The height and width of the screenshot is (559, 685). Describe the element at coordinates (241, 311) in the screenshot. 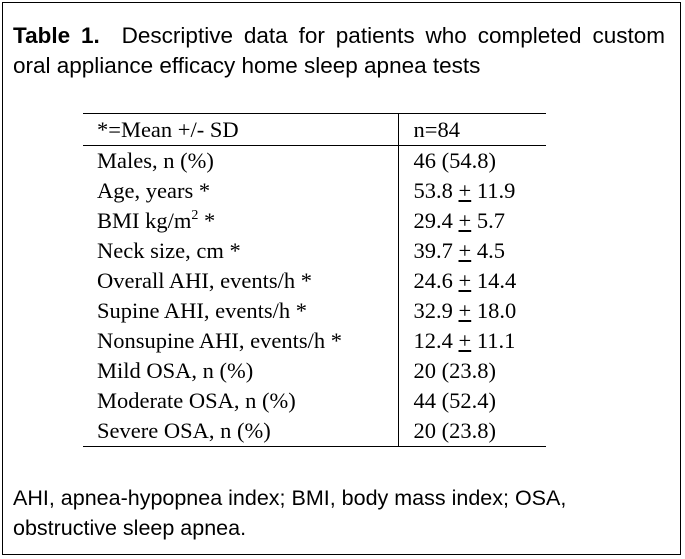

I see `row-label: Supine AHI, events/h *` at that location.